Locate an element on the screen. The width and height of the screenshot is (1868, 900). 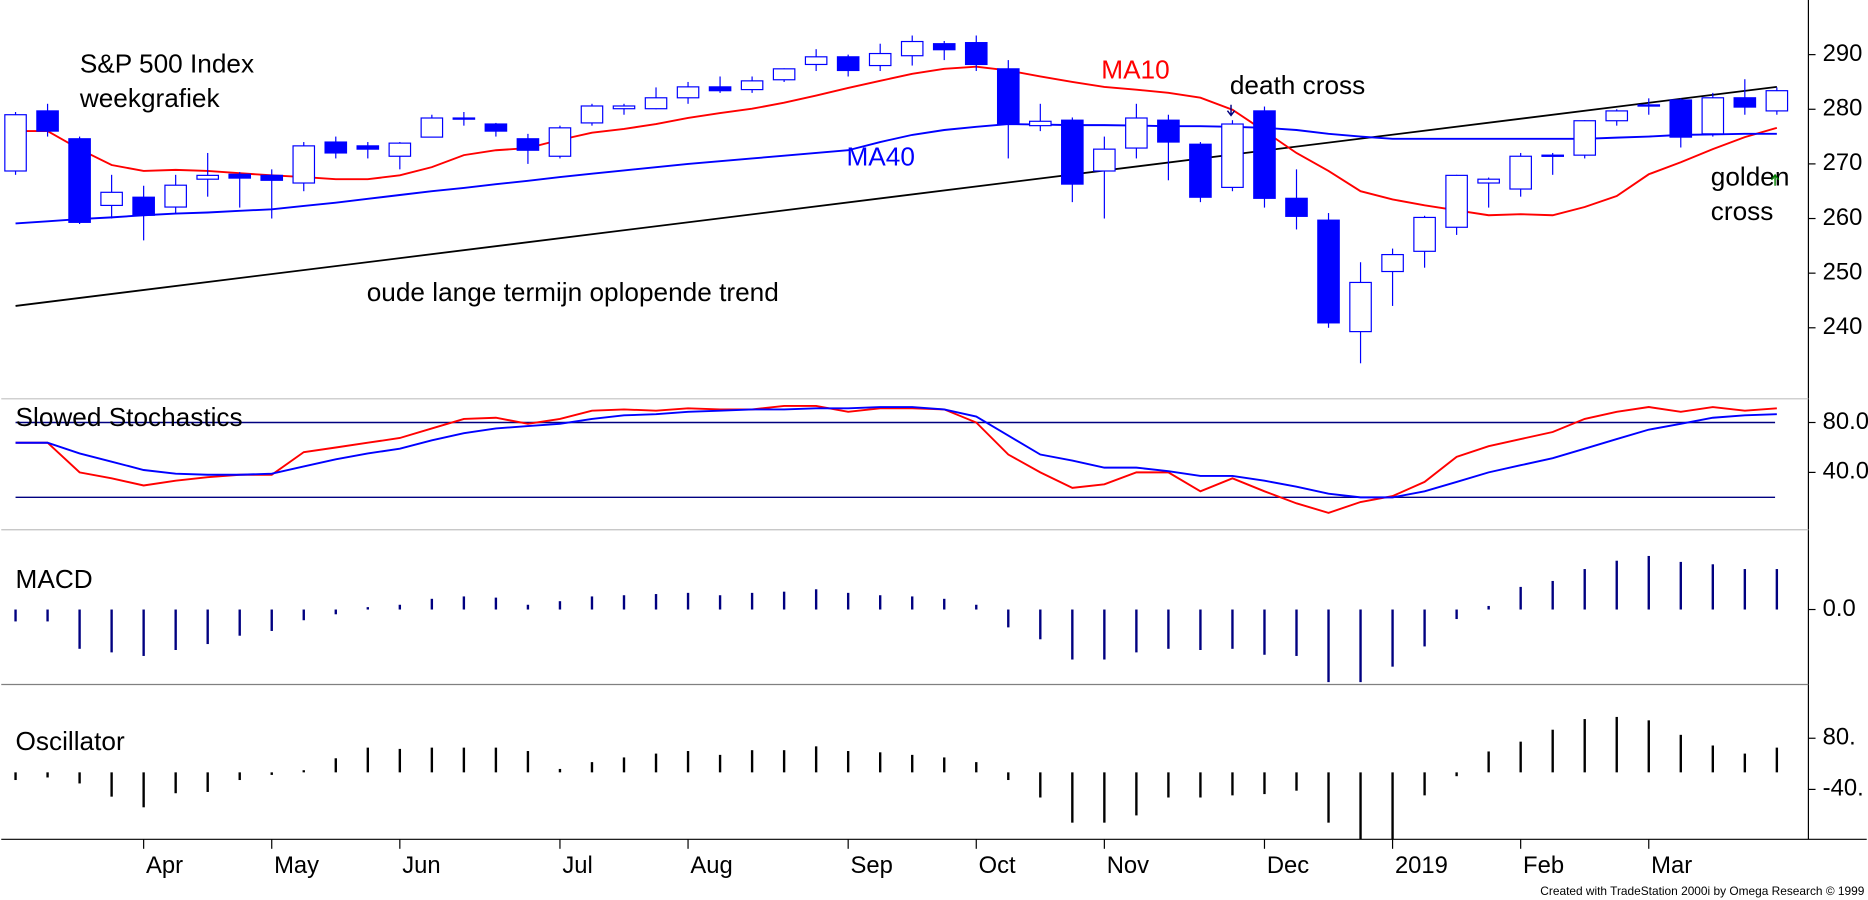
y-tick-label: 280 is located at coordinates (1843, 108).